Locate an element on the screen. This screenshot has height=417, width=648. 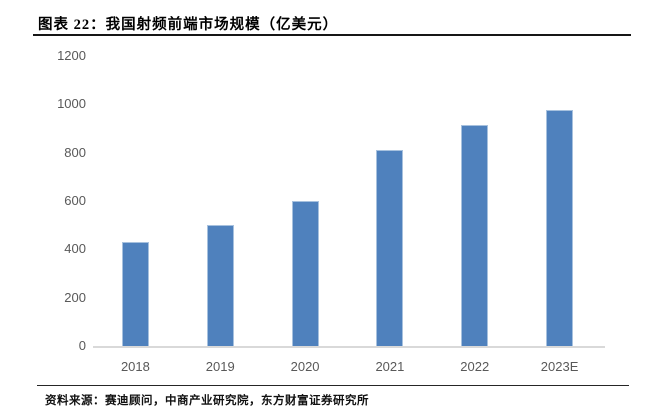
x-axis-label: 2022 is located at coordinates (475, 366).